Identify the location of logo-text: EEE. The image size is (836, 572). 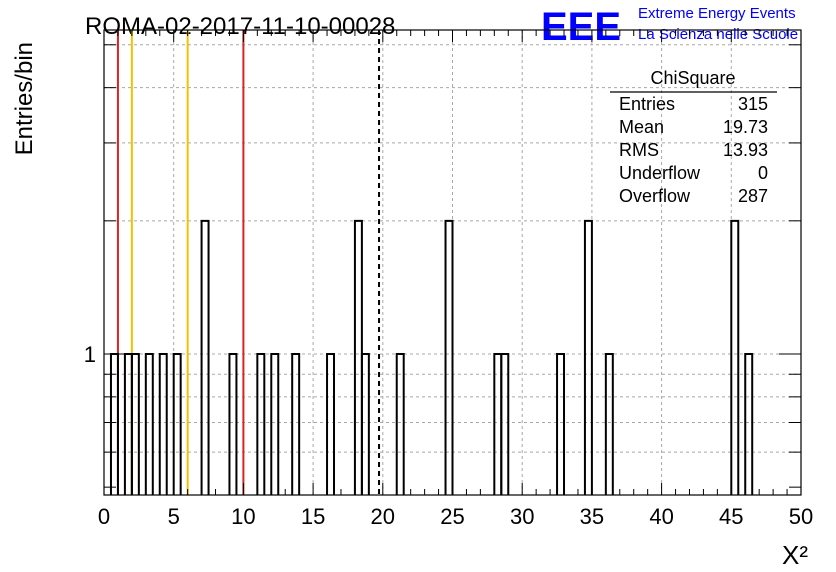
(581, 27).